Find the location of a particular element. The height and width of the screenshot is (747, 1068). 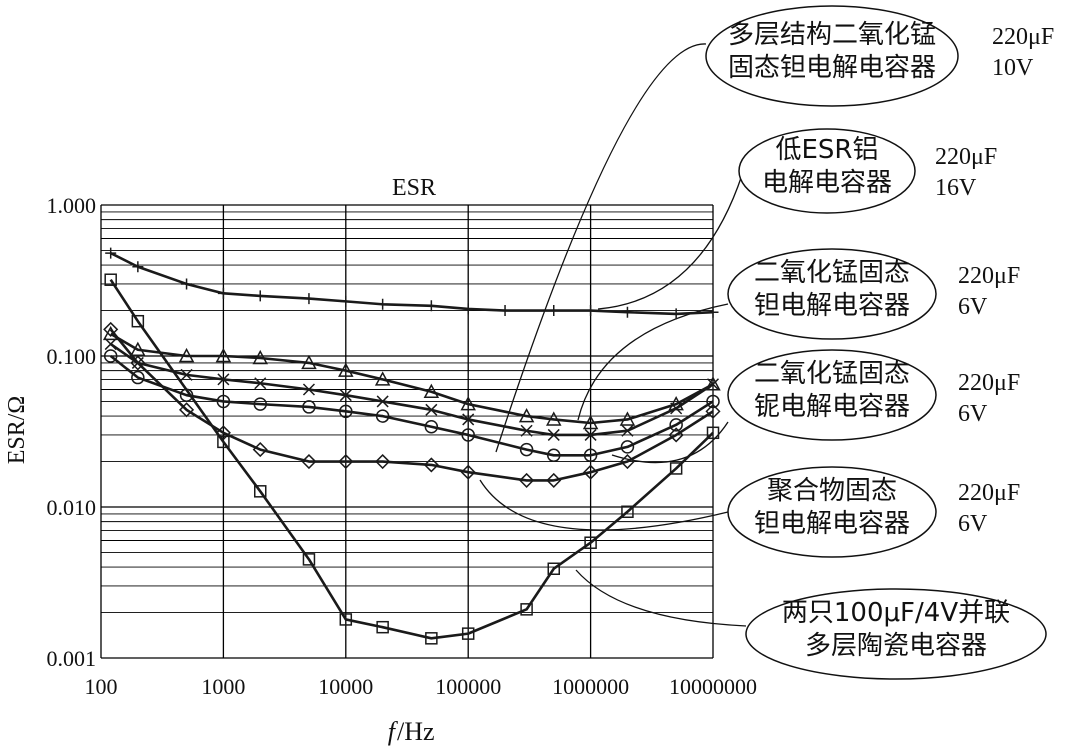

callout-label: 电解电容器 is located at coordinates (827, 183).